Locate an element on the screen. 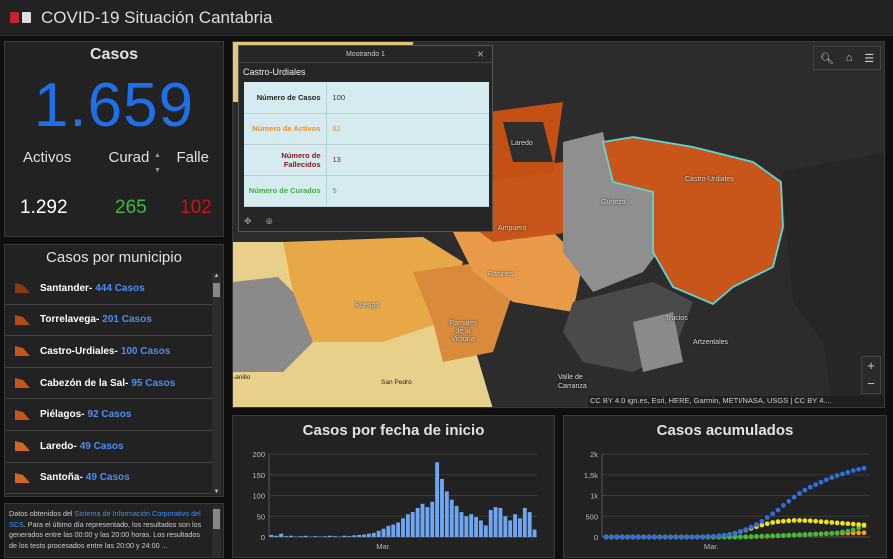 The width and height of the screenshot is (893, 559). close-icon: × is located at coordinates (480, 54).